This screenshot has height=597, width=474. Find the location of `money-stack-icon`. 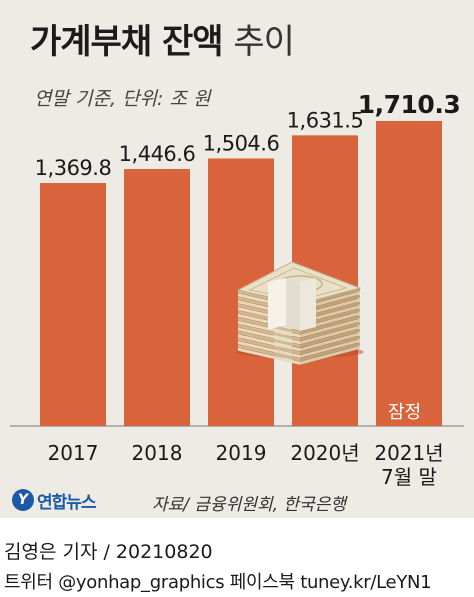

money-stack-icon is located at coordinates (300, 313).